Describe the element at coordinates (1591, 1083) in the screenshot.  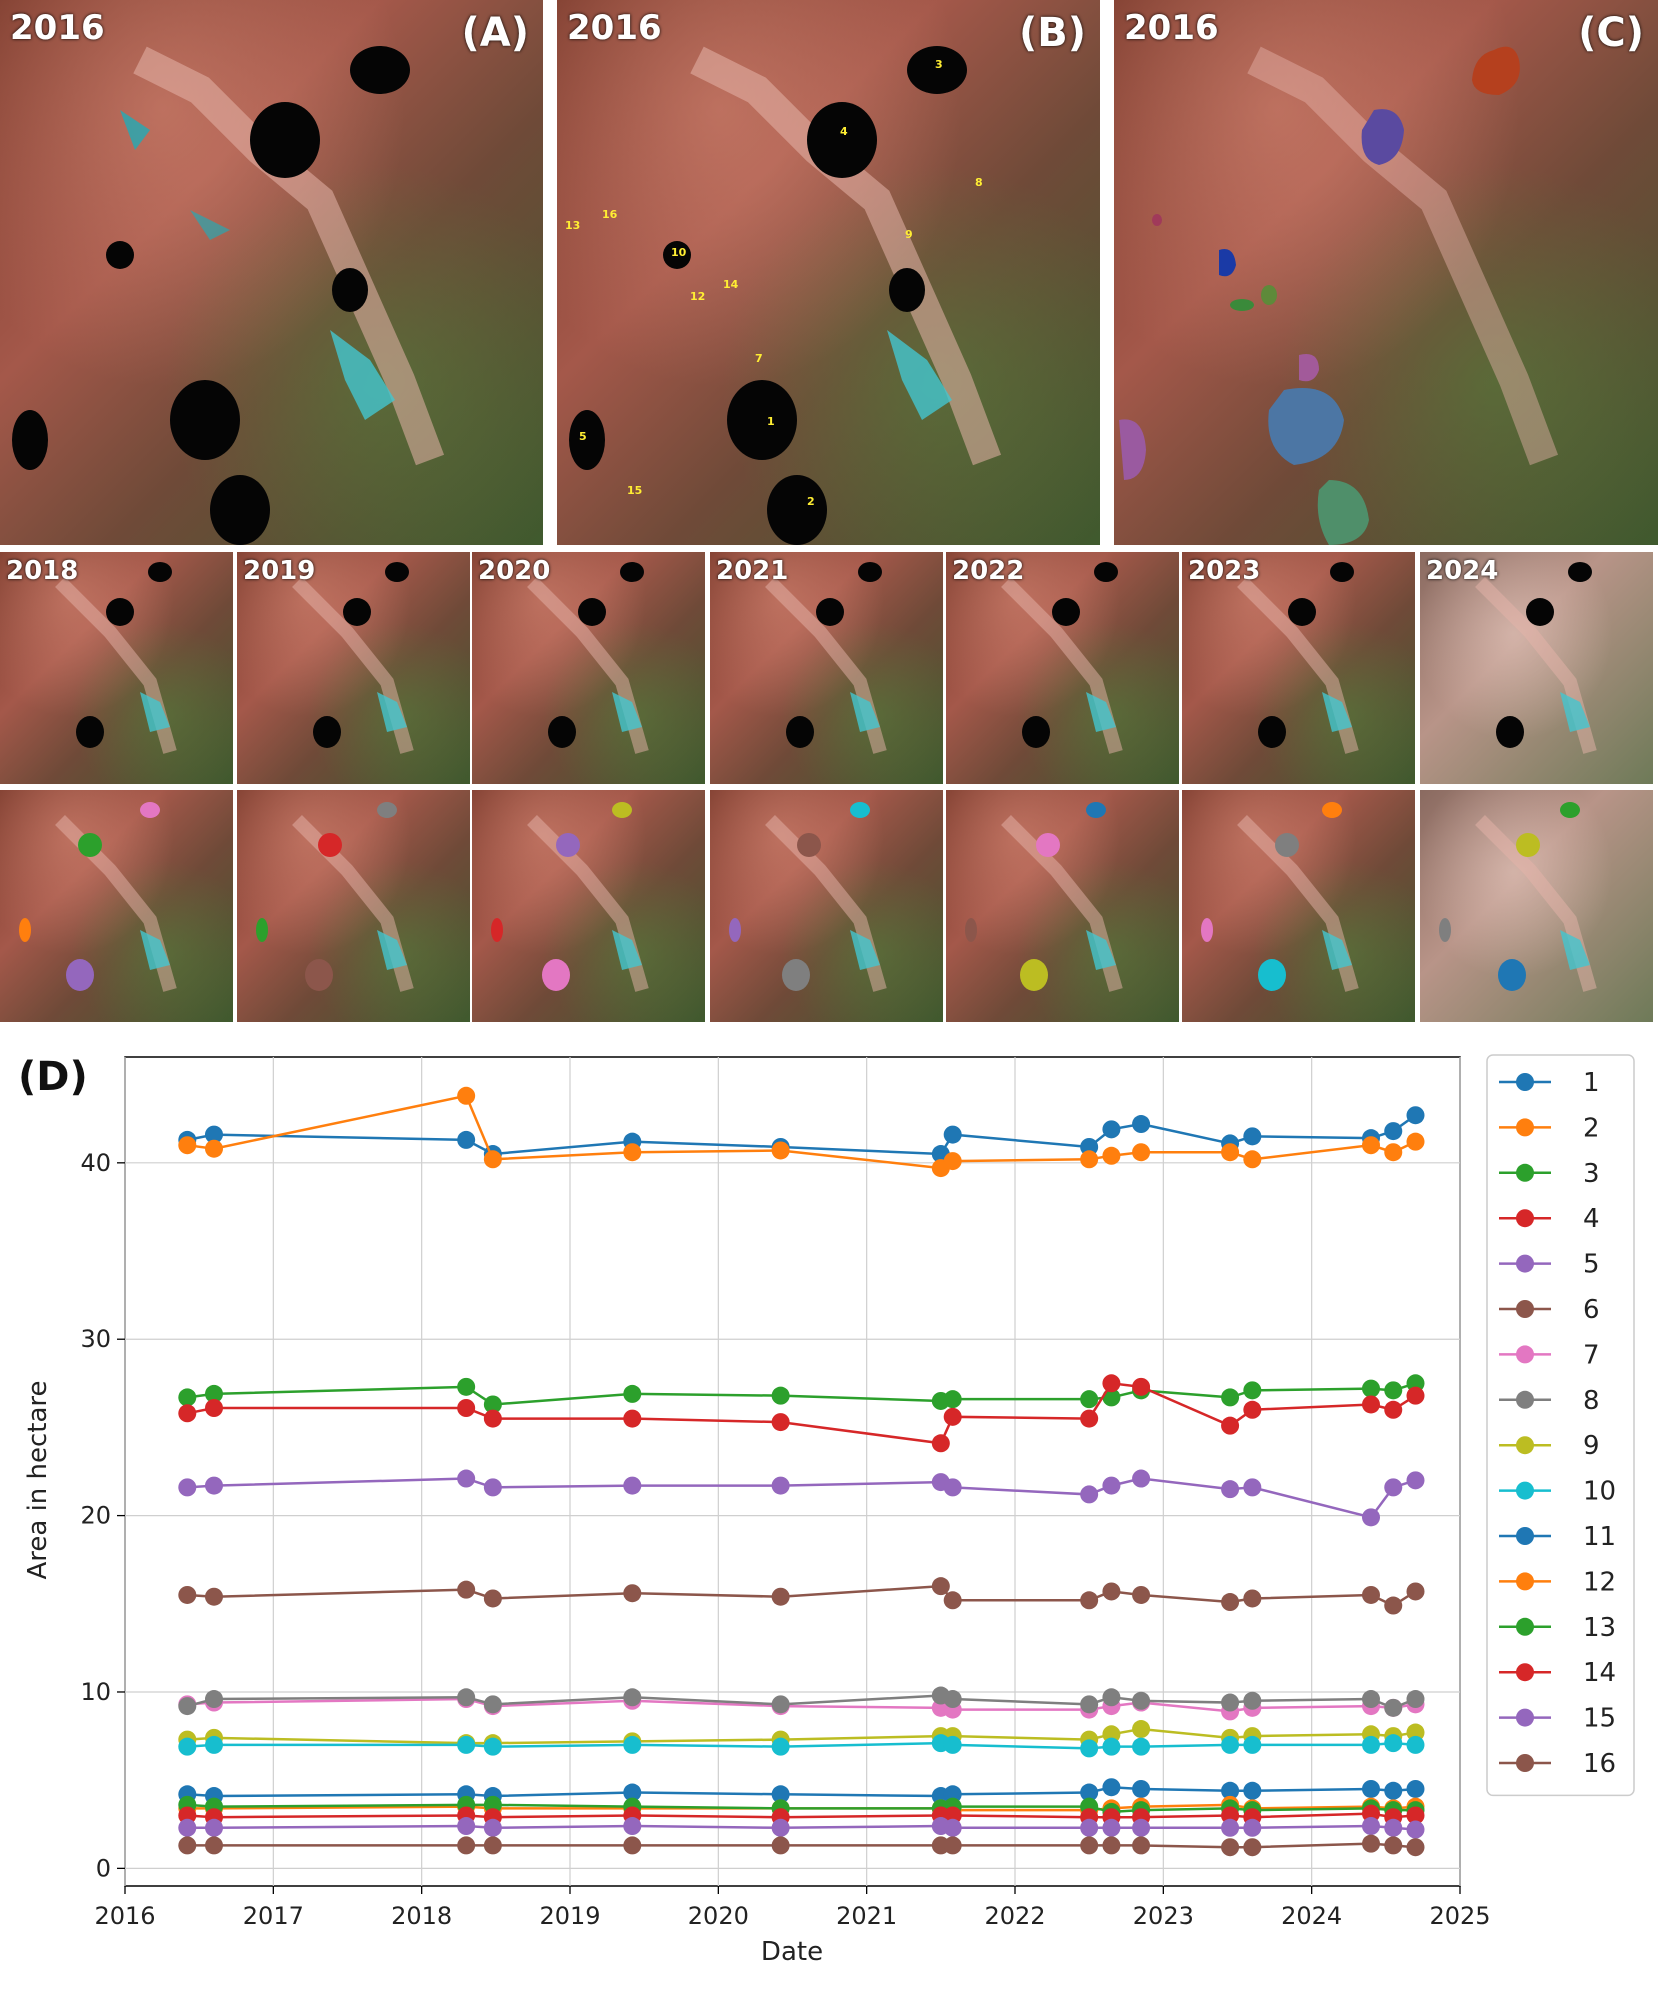
I see `legend-label-1: 1` at that location.